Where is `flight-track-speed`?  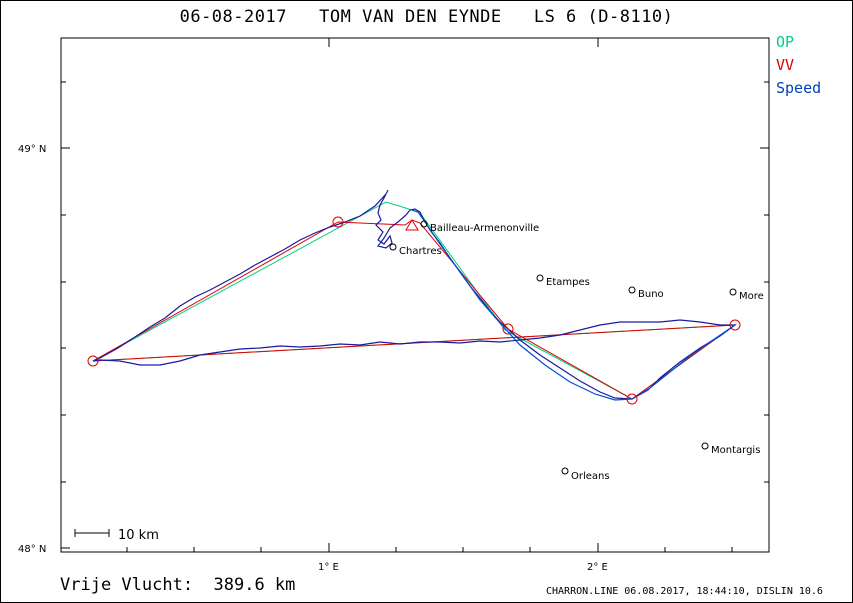
flight-track-speed is located at coordinates (573, 305).